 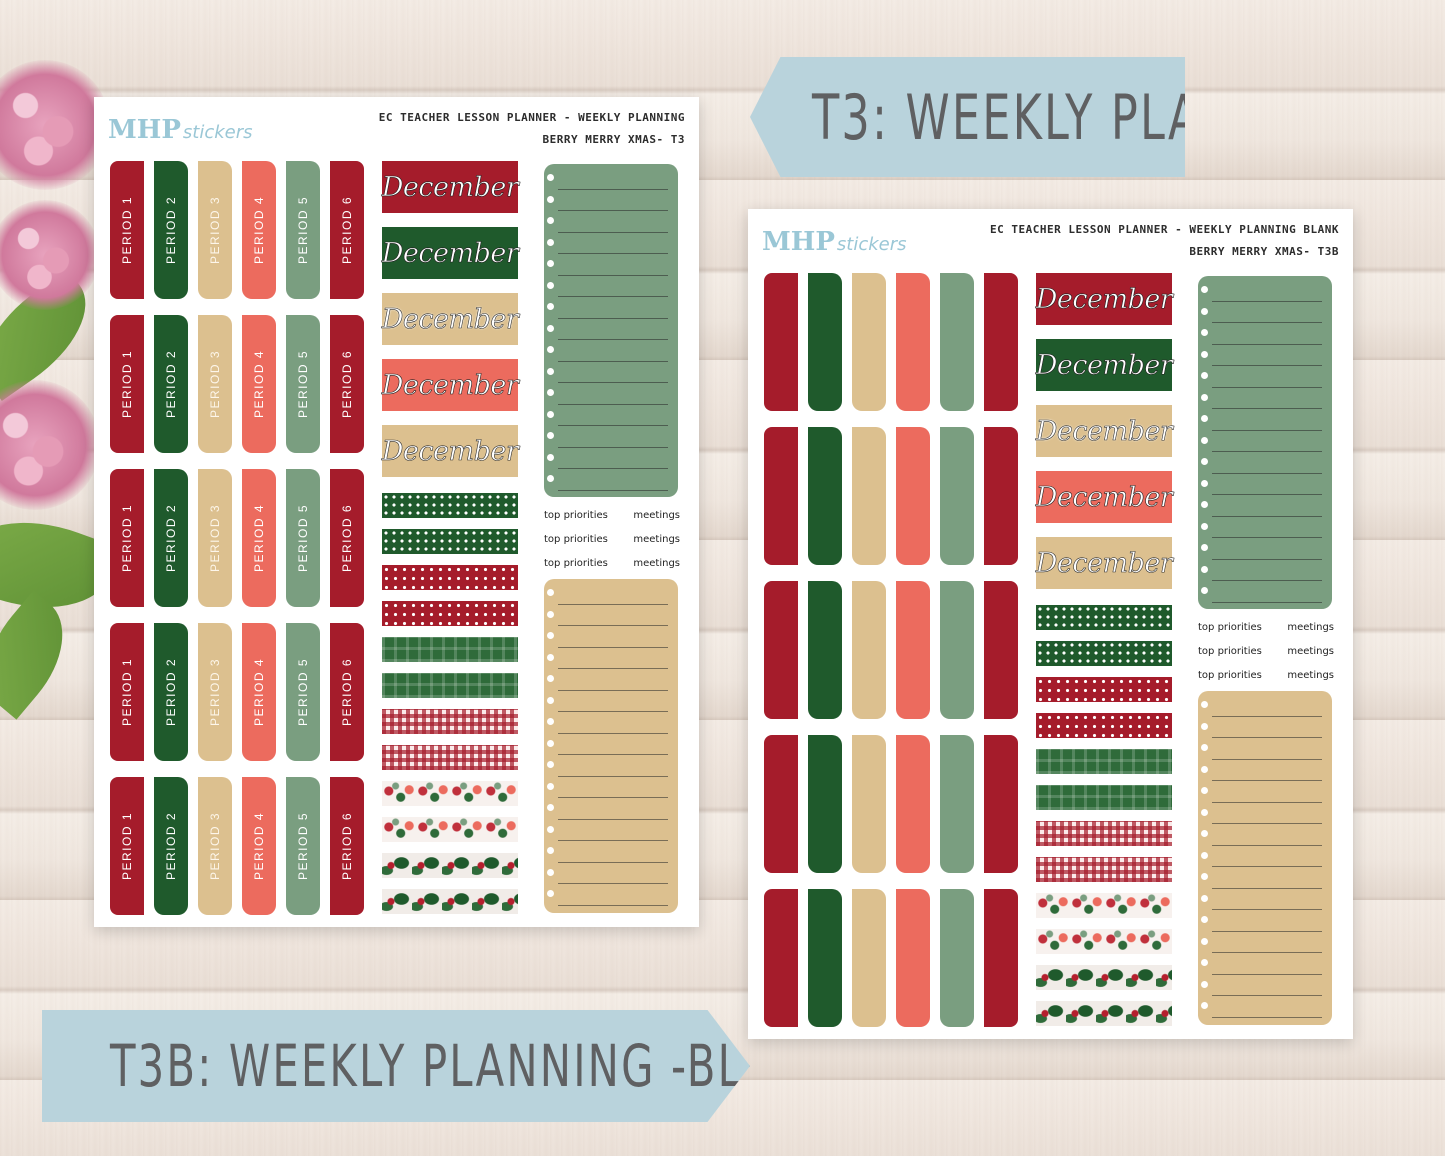 I want to click on sheet-subtitle: BERRY MERRY XMAS- T3B, so click(x=1264, y=251).